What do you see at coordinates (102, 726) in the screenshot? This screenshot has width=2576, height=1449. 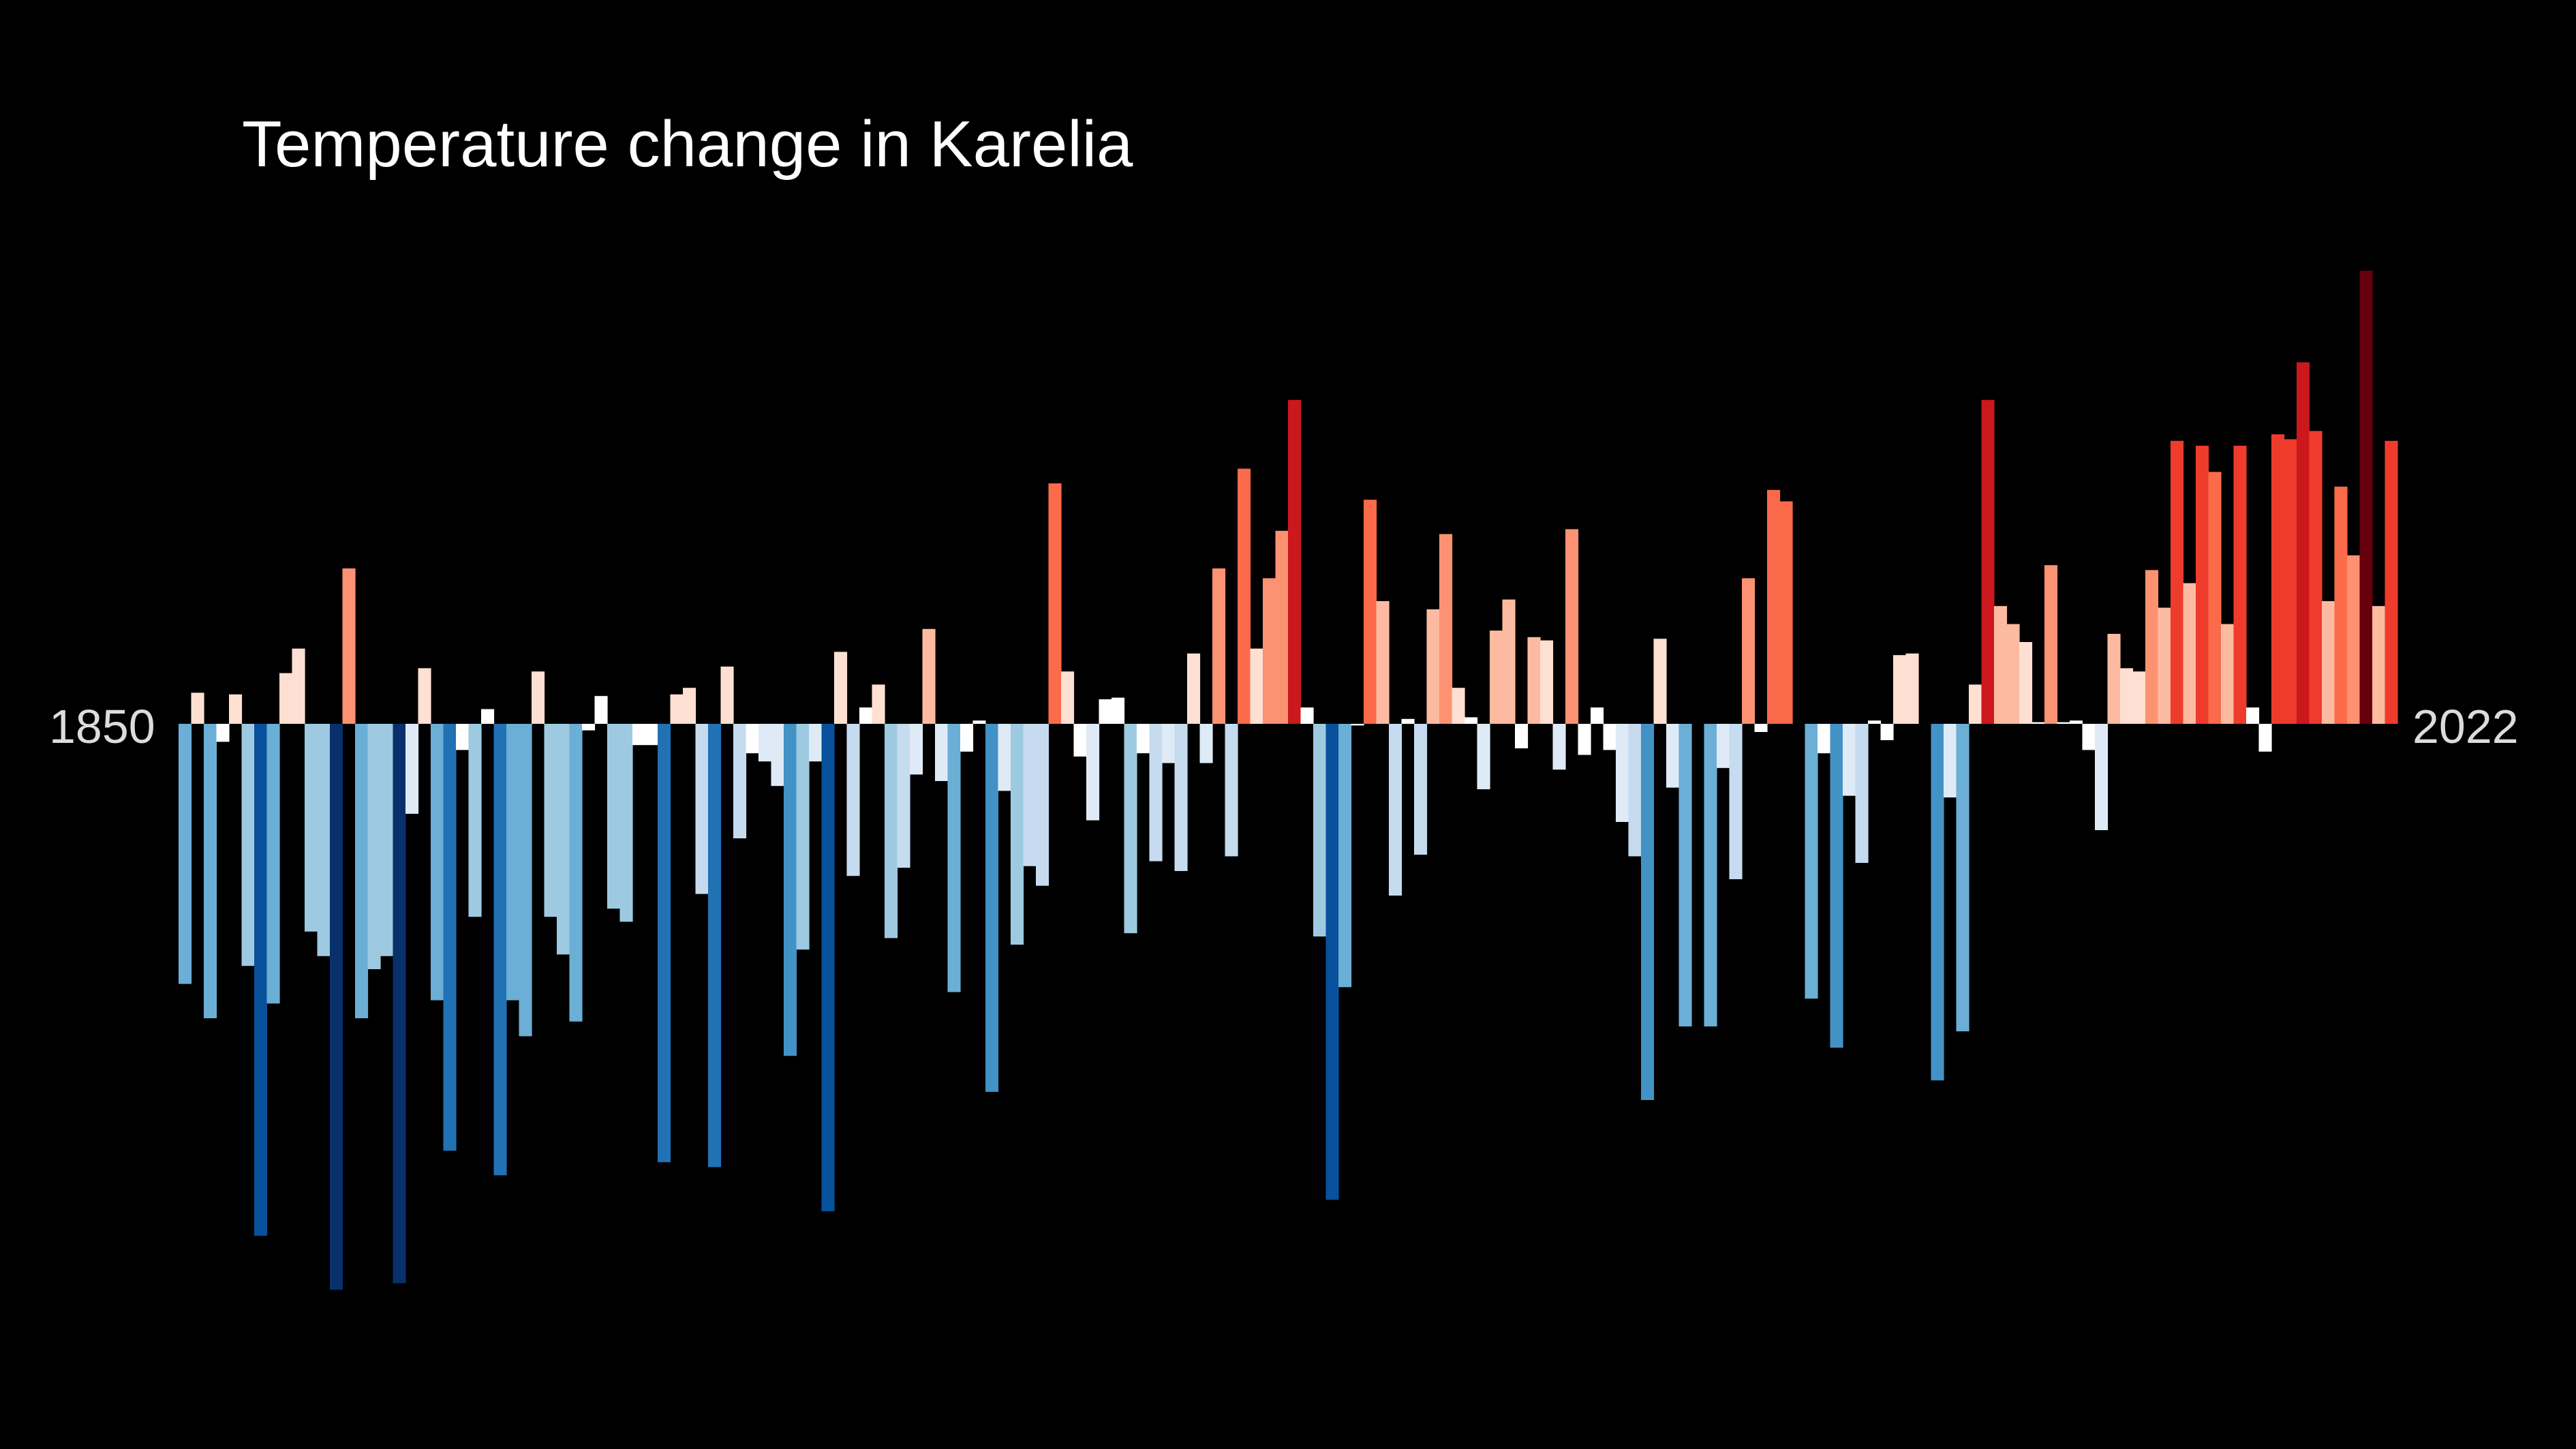 I see `start-year-label: 1850` at bounding box center [102, 726].